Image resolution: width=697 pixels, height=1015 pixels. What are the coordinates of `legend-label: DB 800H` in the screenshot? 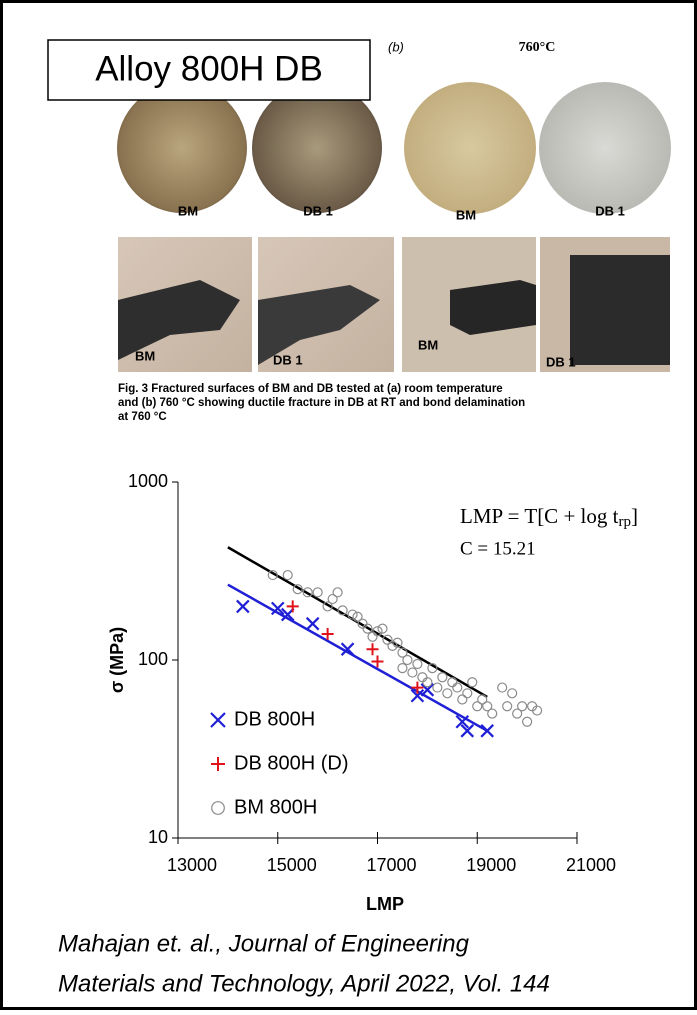 It's located at (274, 719).